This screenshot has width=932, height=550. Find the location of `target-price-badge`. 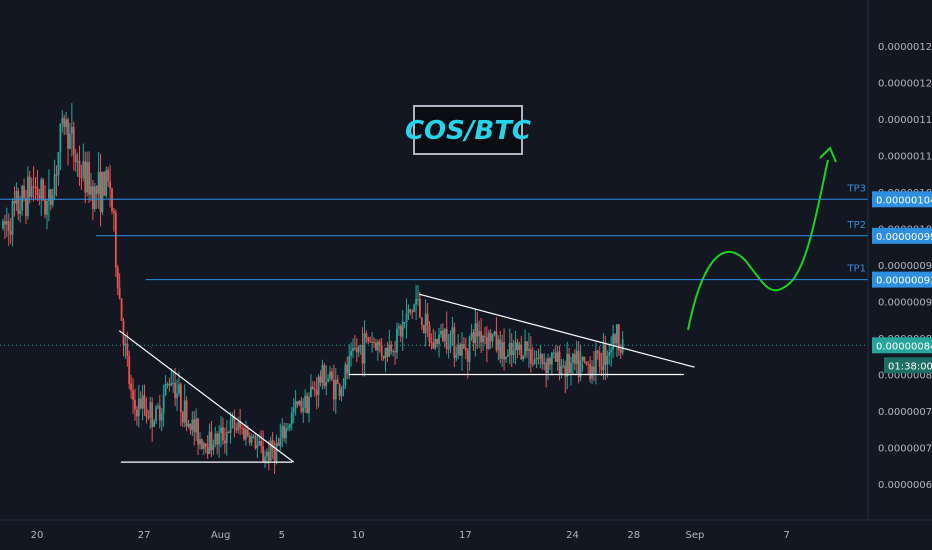

target-price-badge is located at coordinates (902, 279).